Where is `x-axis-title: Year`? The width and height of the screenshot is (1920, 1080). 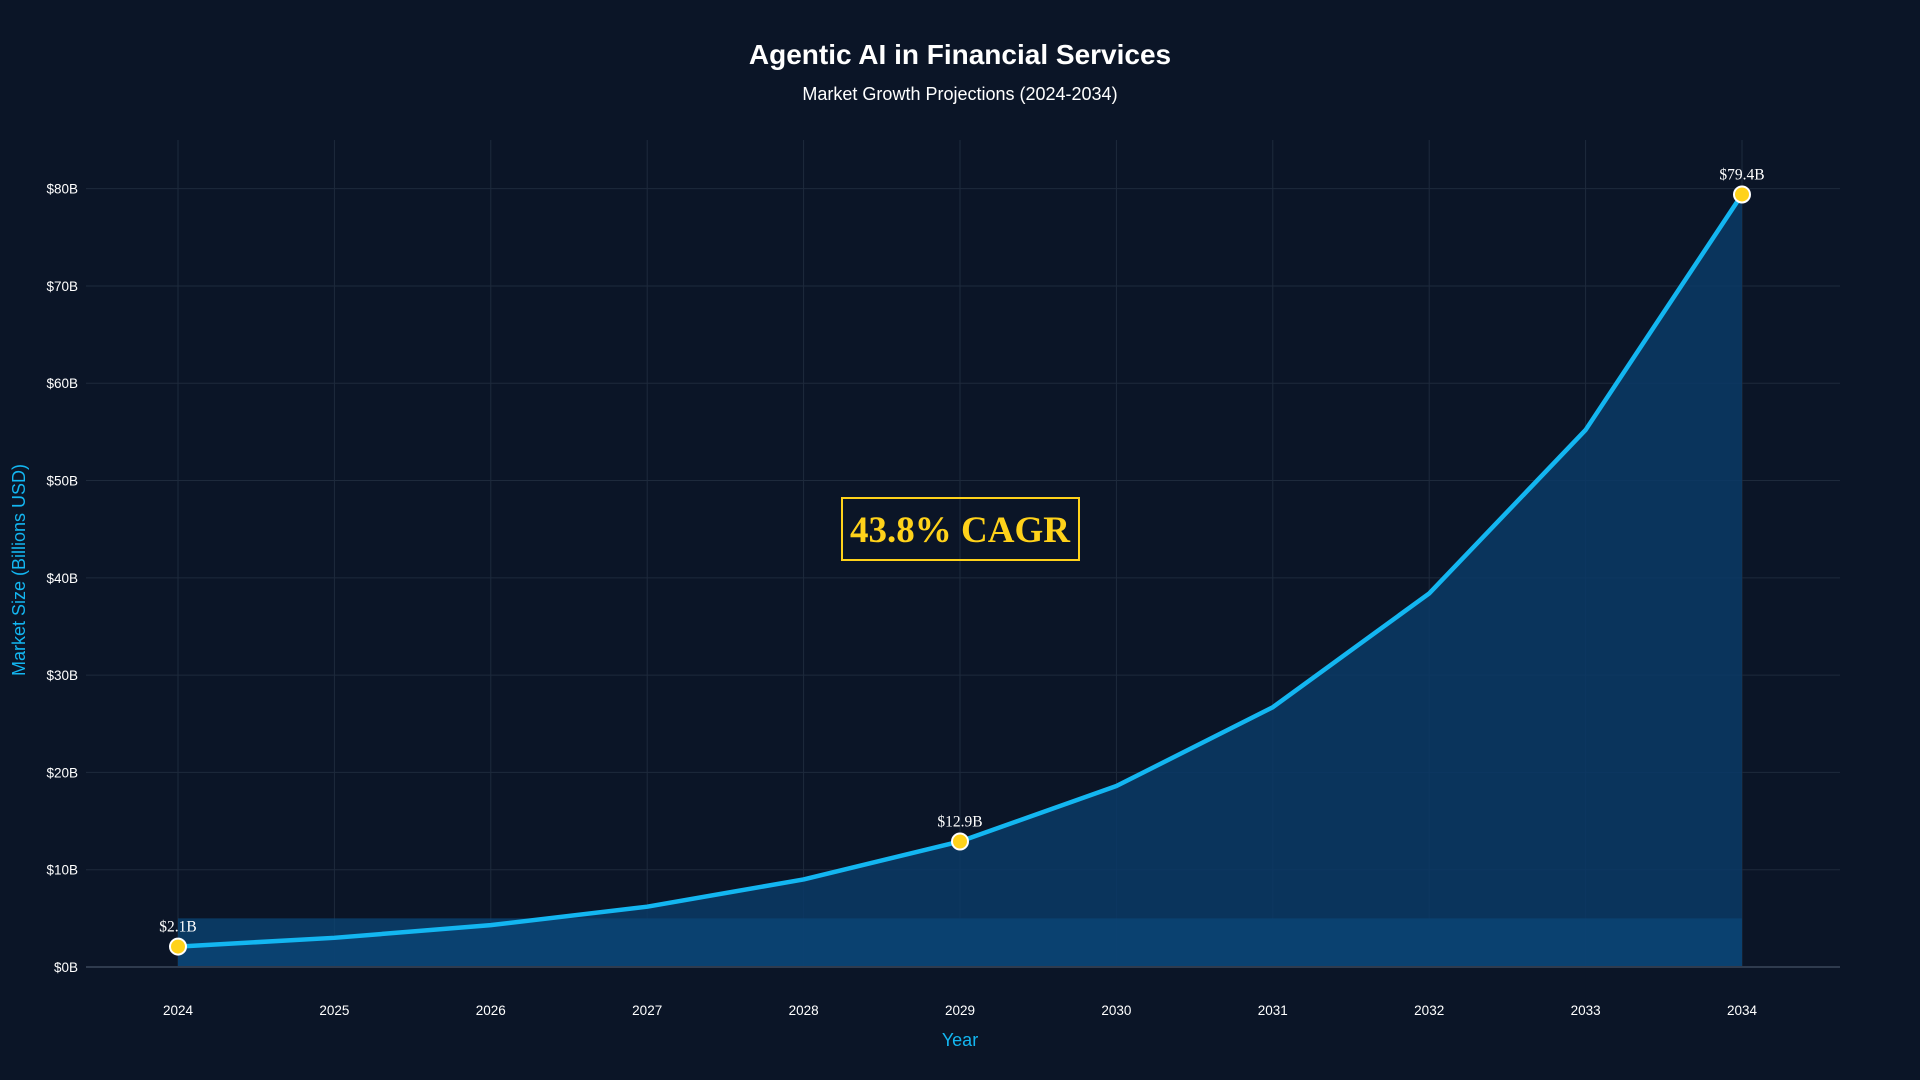 x-axis-title: Year is located at coordinates (960, 1040).